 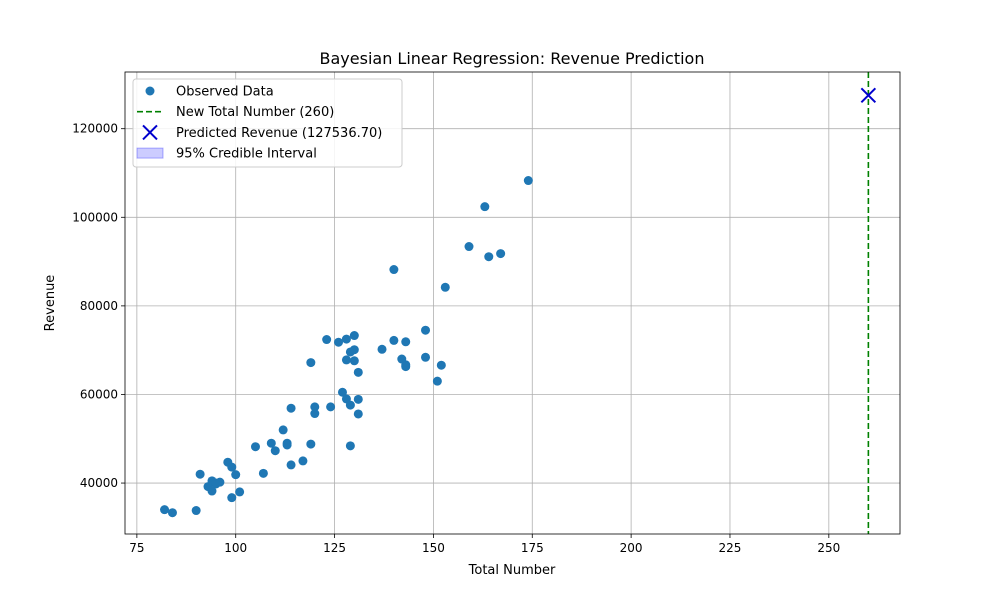 I want to click on legend-label: Predicted Revenue (127536.70), so click(x=279, y=133).